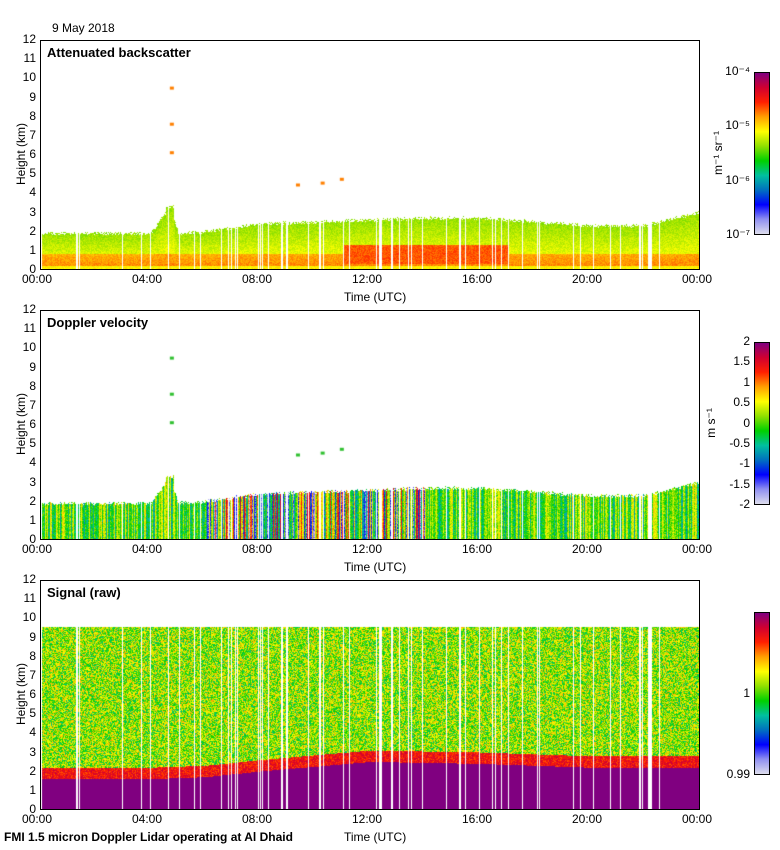  What do you see at coordinates (744, 463) in the screenshot?
I see `colorbar-tick-label: -1` at bounding box center [744, 463].